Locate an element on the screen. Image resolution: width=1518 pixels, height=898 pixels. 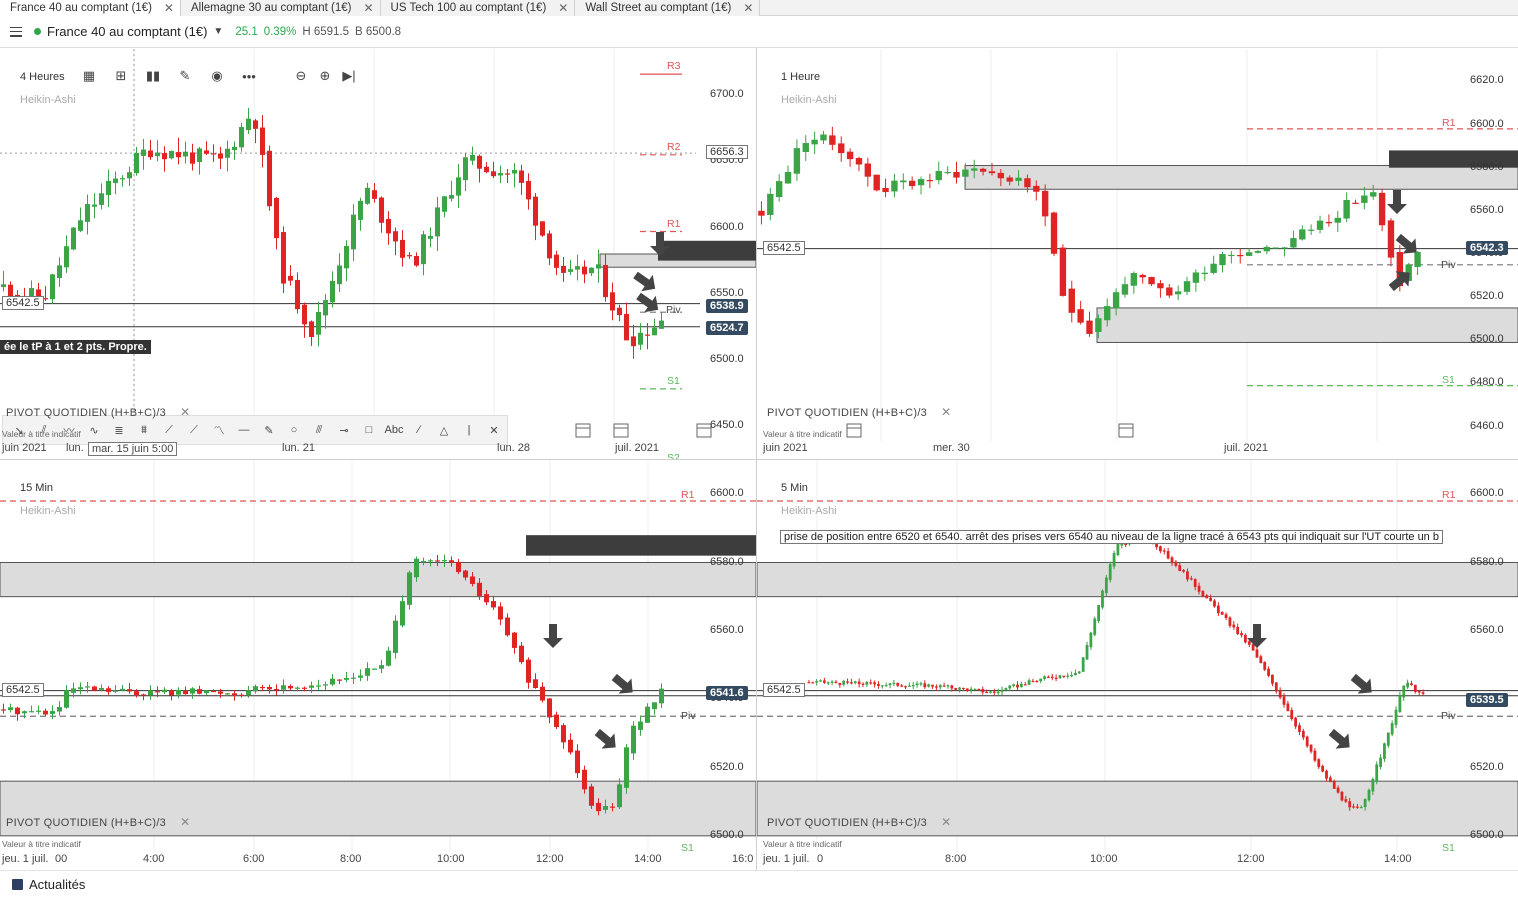
chevron-down-icon: ▼ is located at coordinates (218, 31).